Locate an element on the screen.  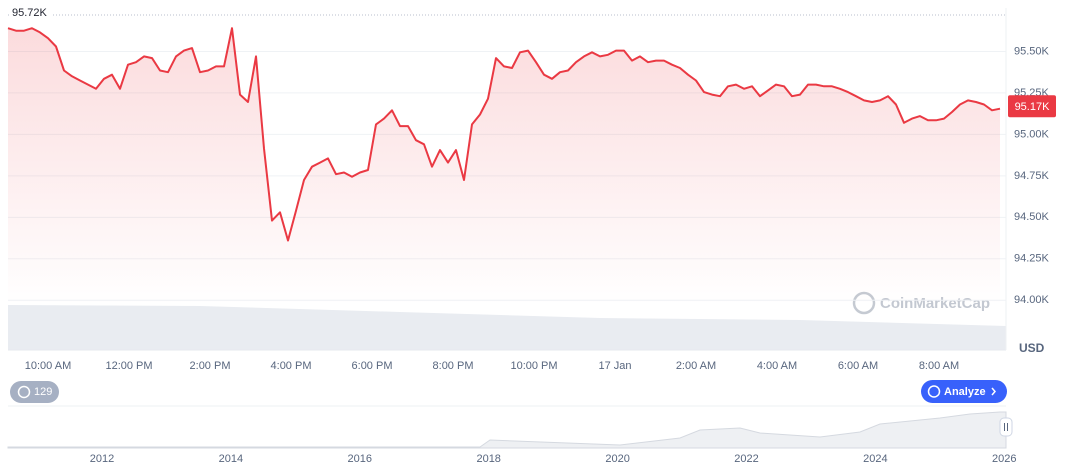
volume-area is located at coordinates (507, 327).